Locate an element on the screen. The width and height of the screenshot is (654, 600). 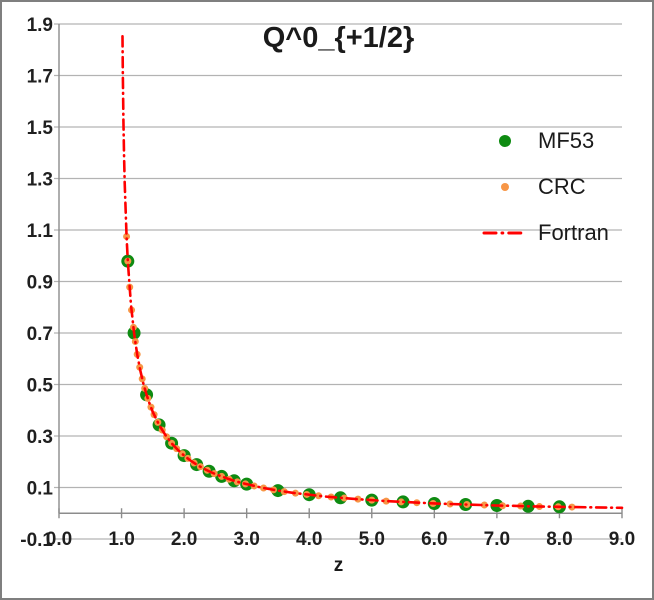
y-tick-label: 1.7 is located at coordinates (40, 77).